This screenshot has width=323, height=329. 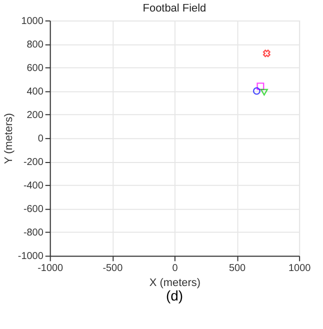 I want to click on y-tick-label: 1000, so click(x=32, y=21).